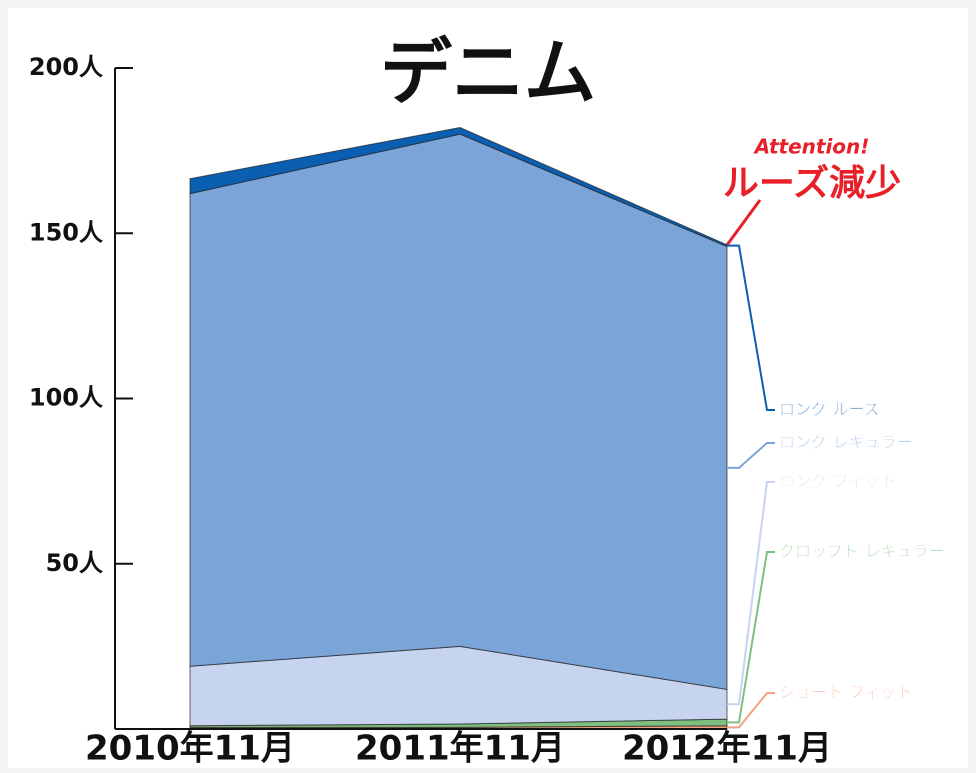 This screenshot has height=773, width=976. Describe the element at coordinates (488, 73) in the screenshot. I see `chart-title: デニム` at that location.